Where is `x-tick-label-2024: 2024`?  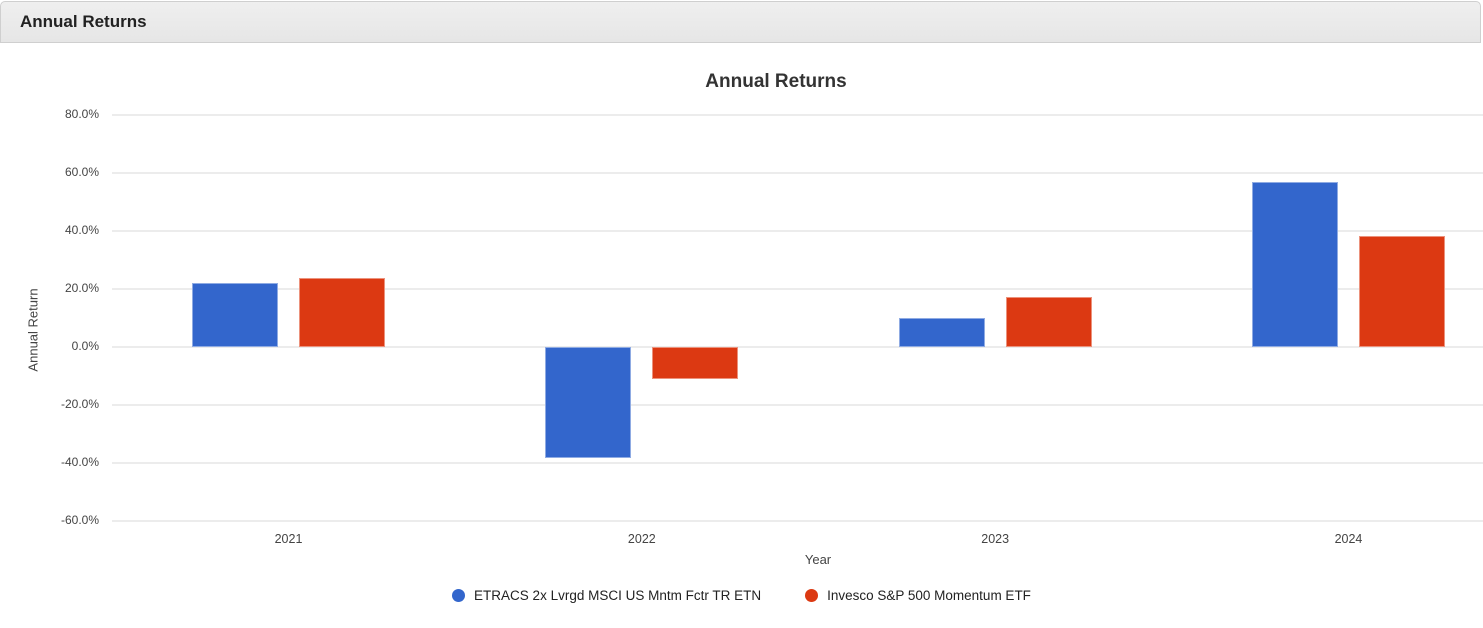
x-tick-label-2024: 2024 is located at coordinates (1348, 539).